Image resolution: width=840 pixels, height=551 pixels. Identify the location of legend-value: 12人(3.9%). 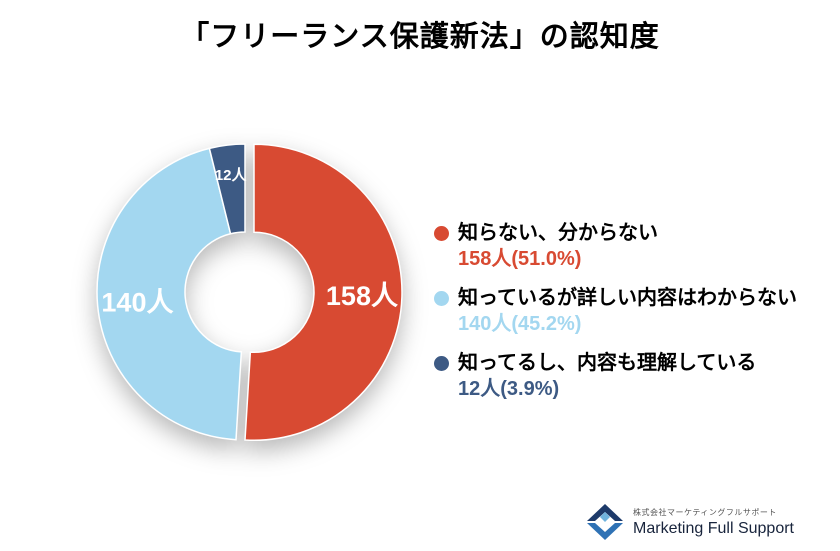
(509, 389).